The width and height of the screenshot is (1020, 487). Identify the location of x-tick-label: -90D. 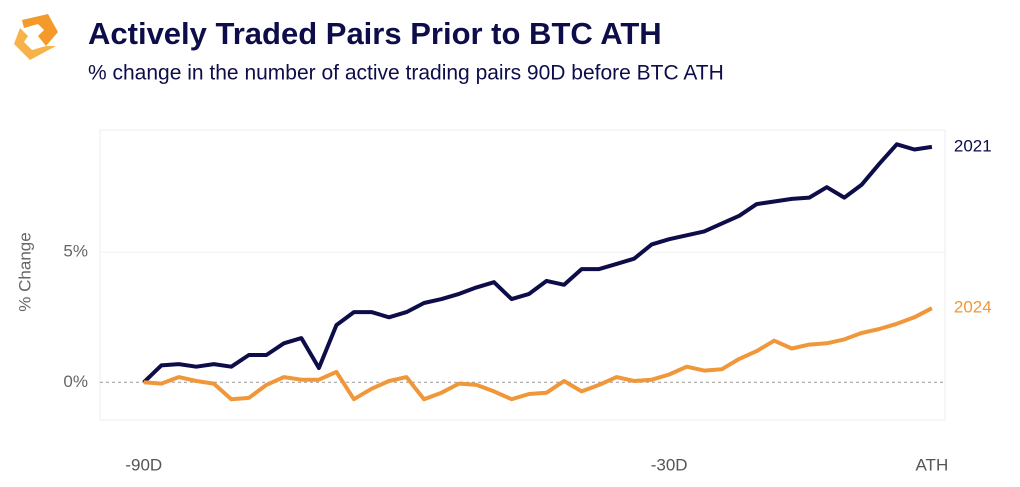
(143, 464).